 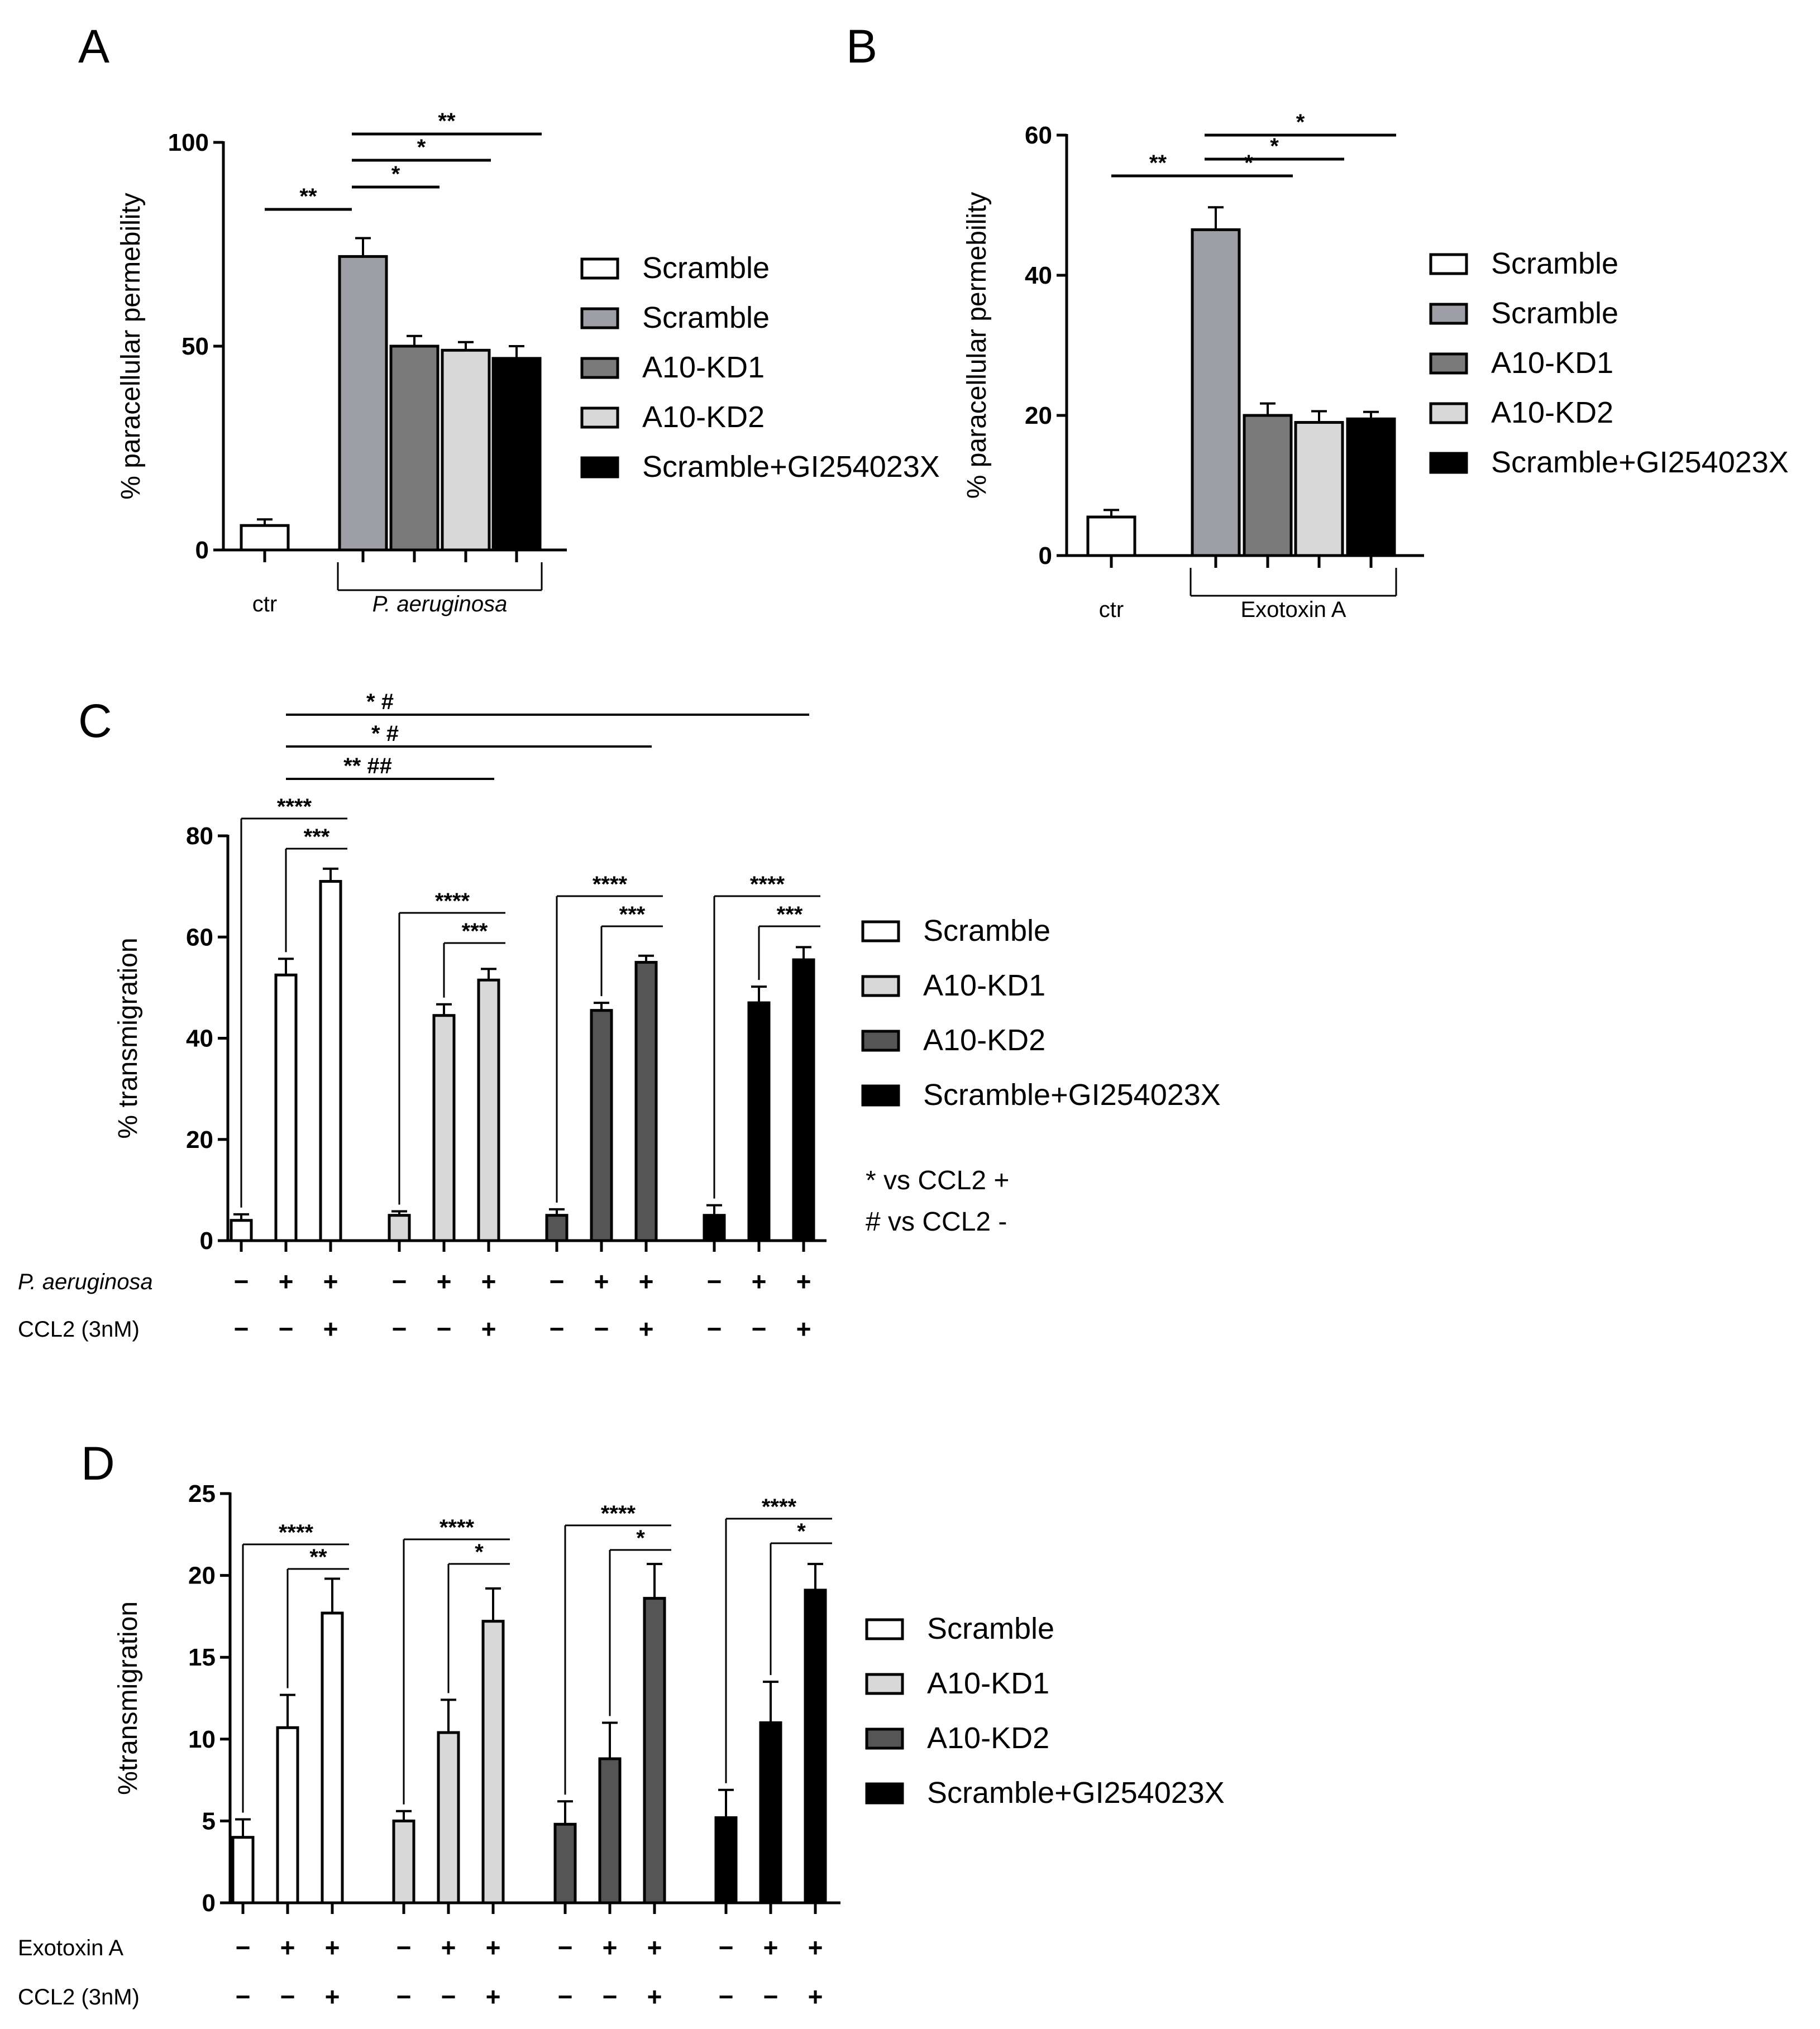 What do you see at coordinates (79, 1997) in the screenshot?
I see `panel-d-condition-label: CCL2 (3nM)` at bounding box center [79, 1997].